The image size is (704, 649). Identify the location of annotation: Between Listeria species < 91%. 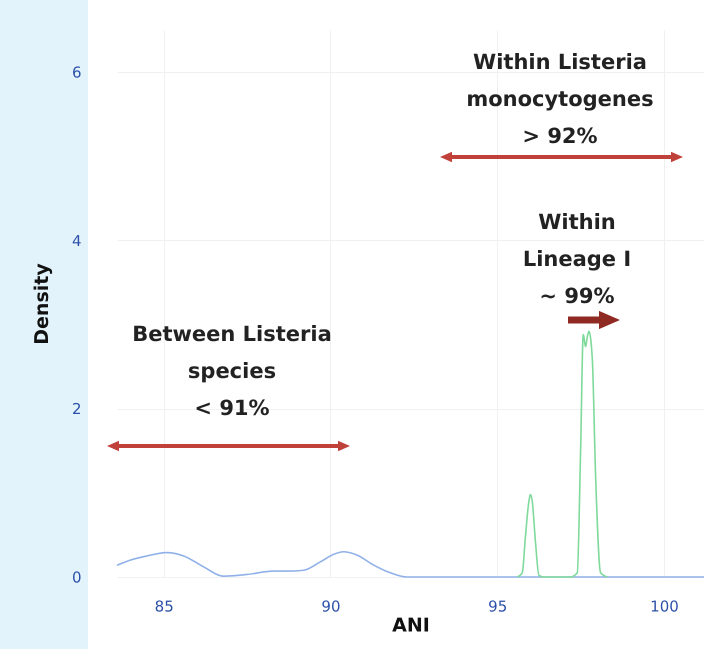
(232, 371).